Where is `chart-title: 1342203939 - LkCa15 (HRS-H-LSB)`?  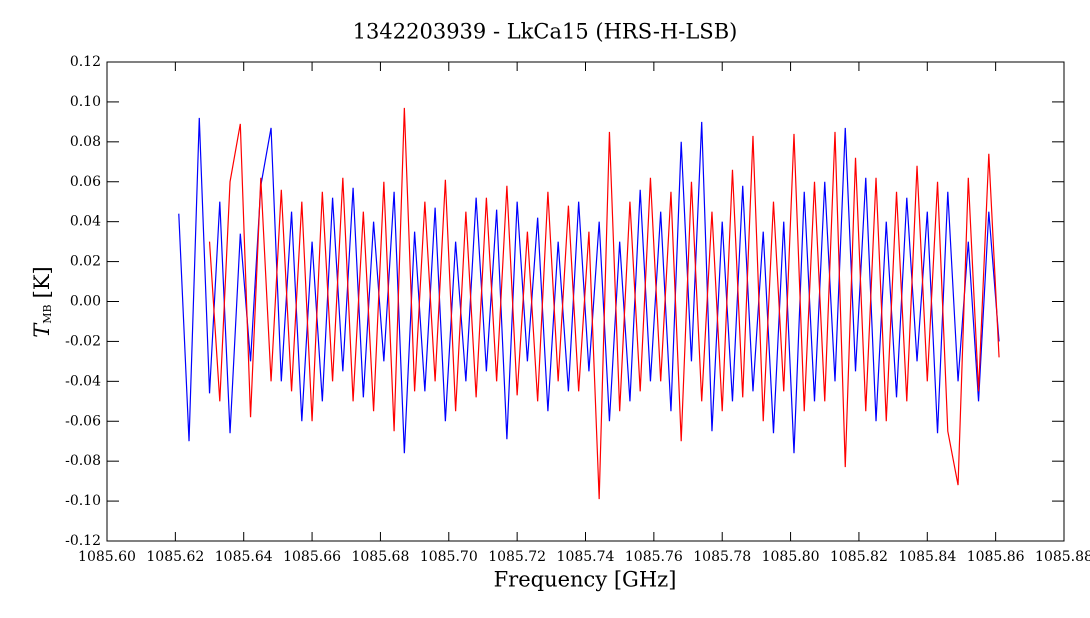 chart-title: 1342203939 - LkCa15 (HRS-H-LSB) is located at coordinates (545, 32).